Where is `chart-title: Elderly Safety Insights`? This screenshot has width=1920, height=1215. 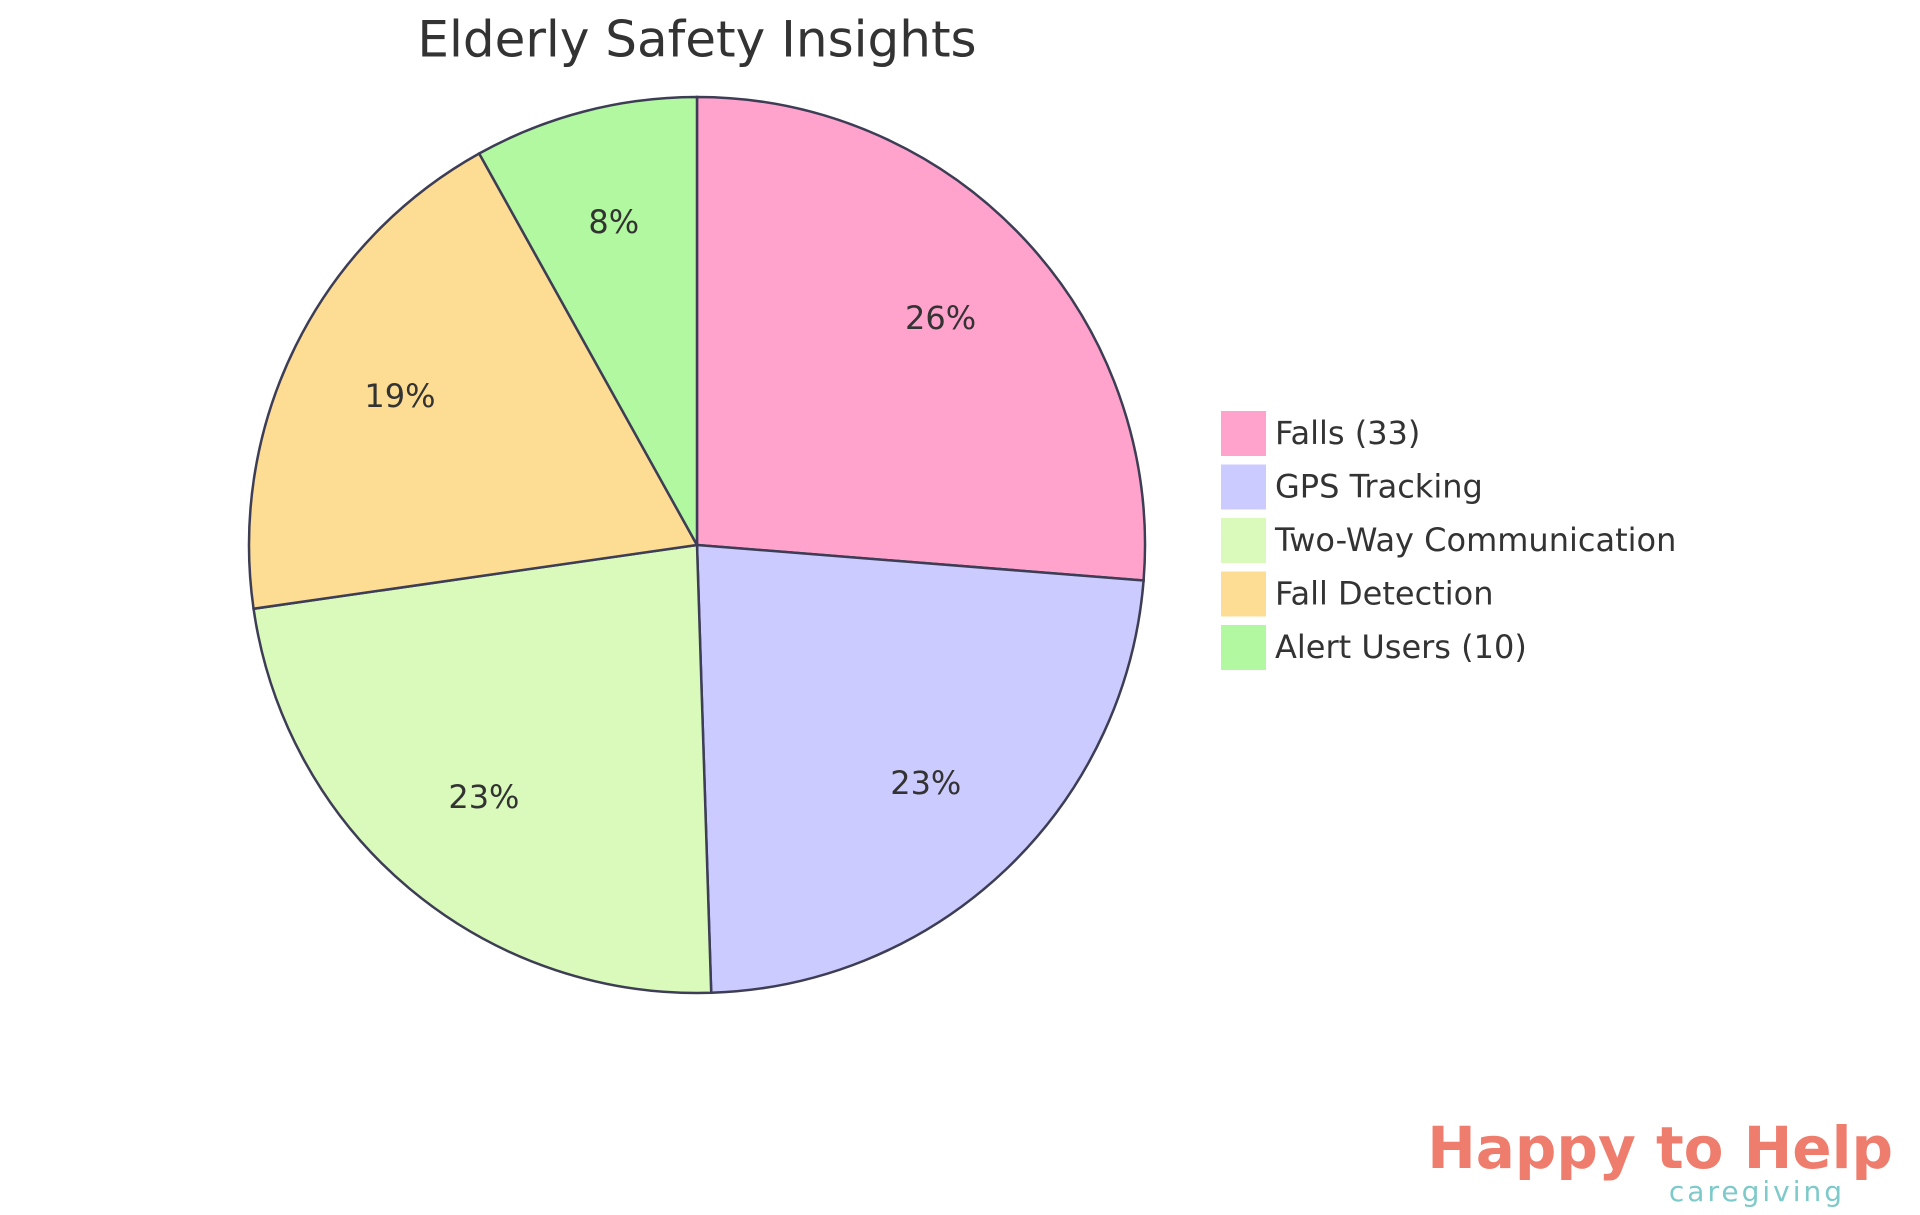 chart-title: Elderly Safety Insights is located at coordinates (696, 40).